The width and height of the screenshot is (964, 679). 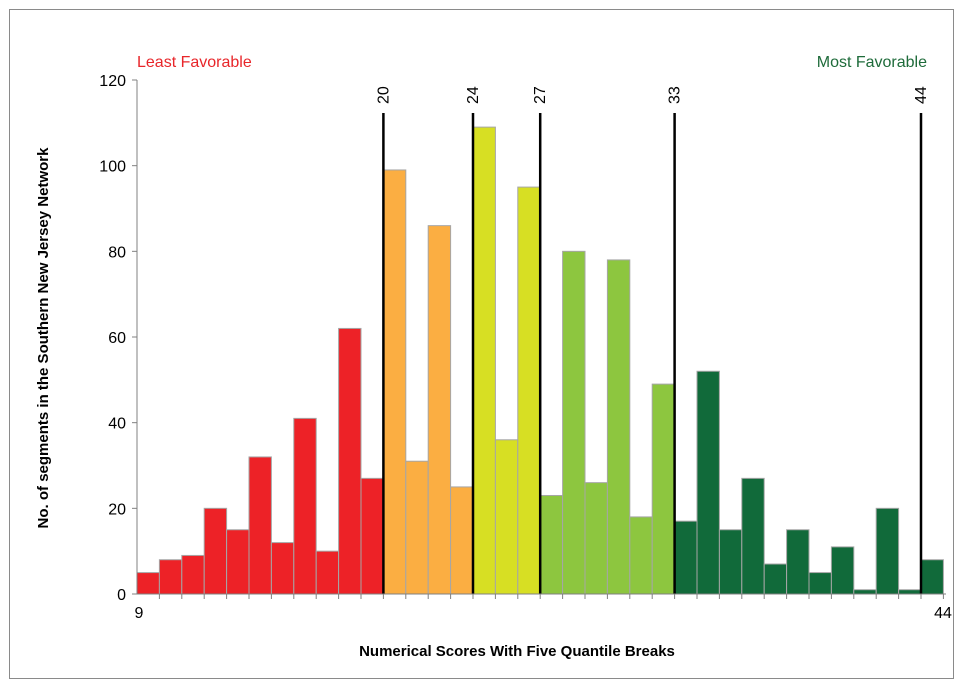 What do you see at coordinates (121, 595) in the screenshot?
I see `y-tick-label: 0` at bounding box center [121, 595].